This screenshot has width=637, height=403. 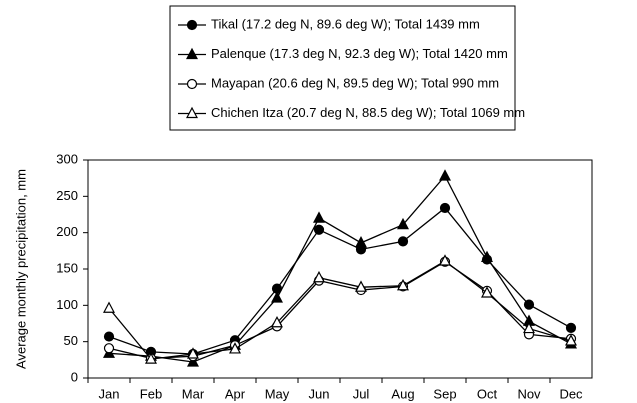 I want to click on x-tick-label: Sep, so click(x=444, y=393).